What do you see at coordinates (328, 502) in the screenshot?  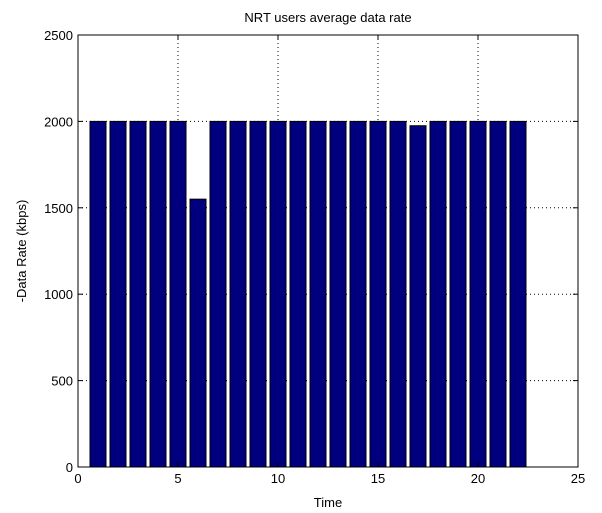 I see `x-axis-title: Time` at bounding box center [328, 502].